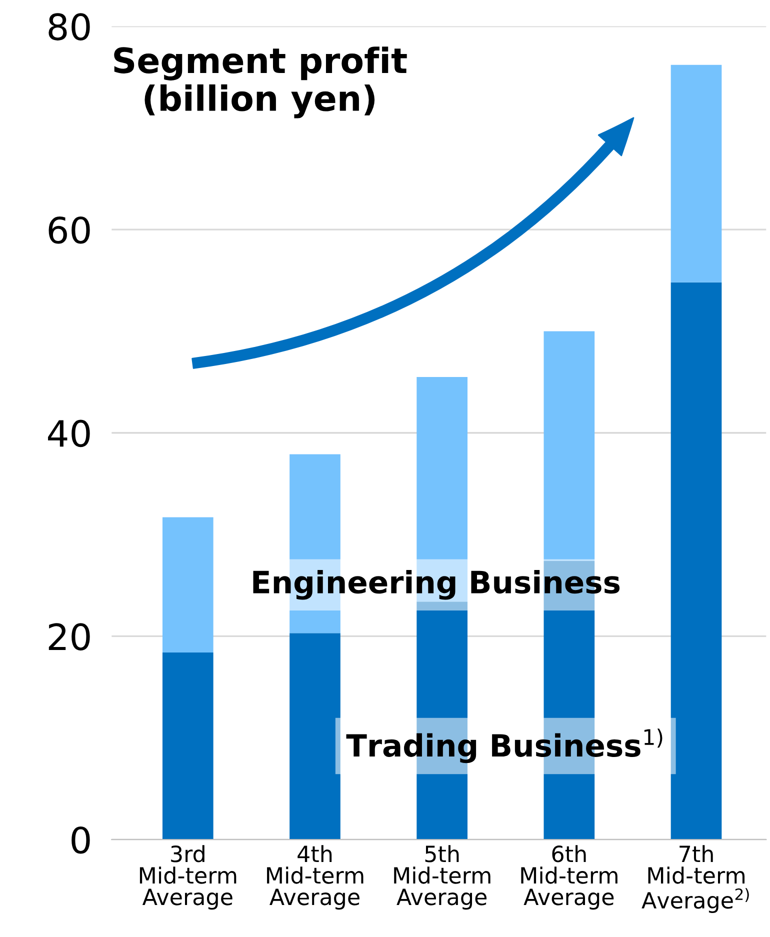 This screenshot has height=937, width=770. What do you see at coordinates (69, 434) in the screenshot?
I see `y-tick-label: 40` at bounding box center [69, 434].